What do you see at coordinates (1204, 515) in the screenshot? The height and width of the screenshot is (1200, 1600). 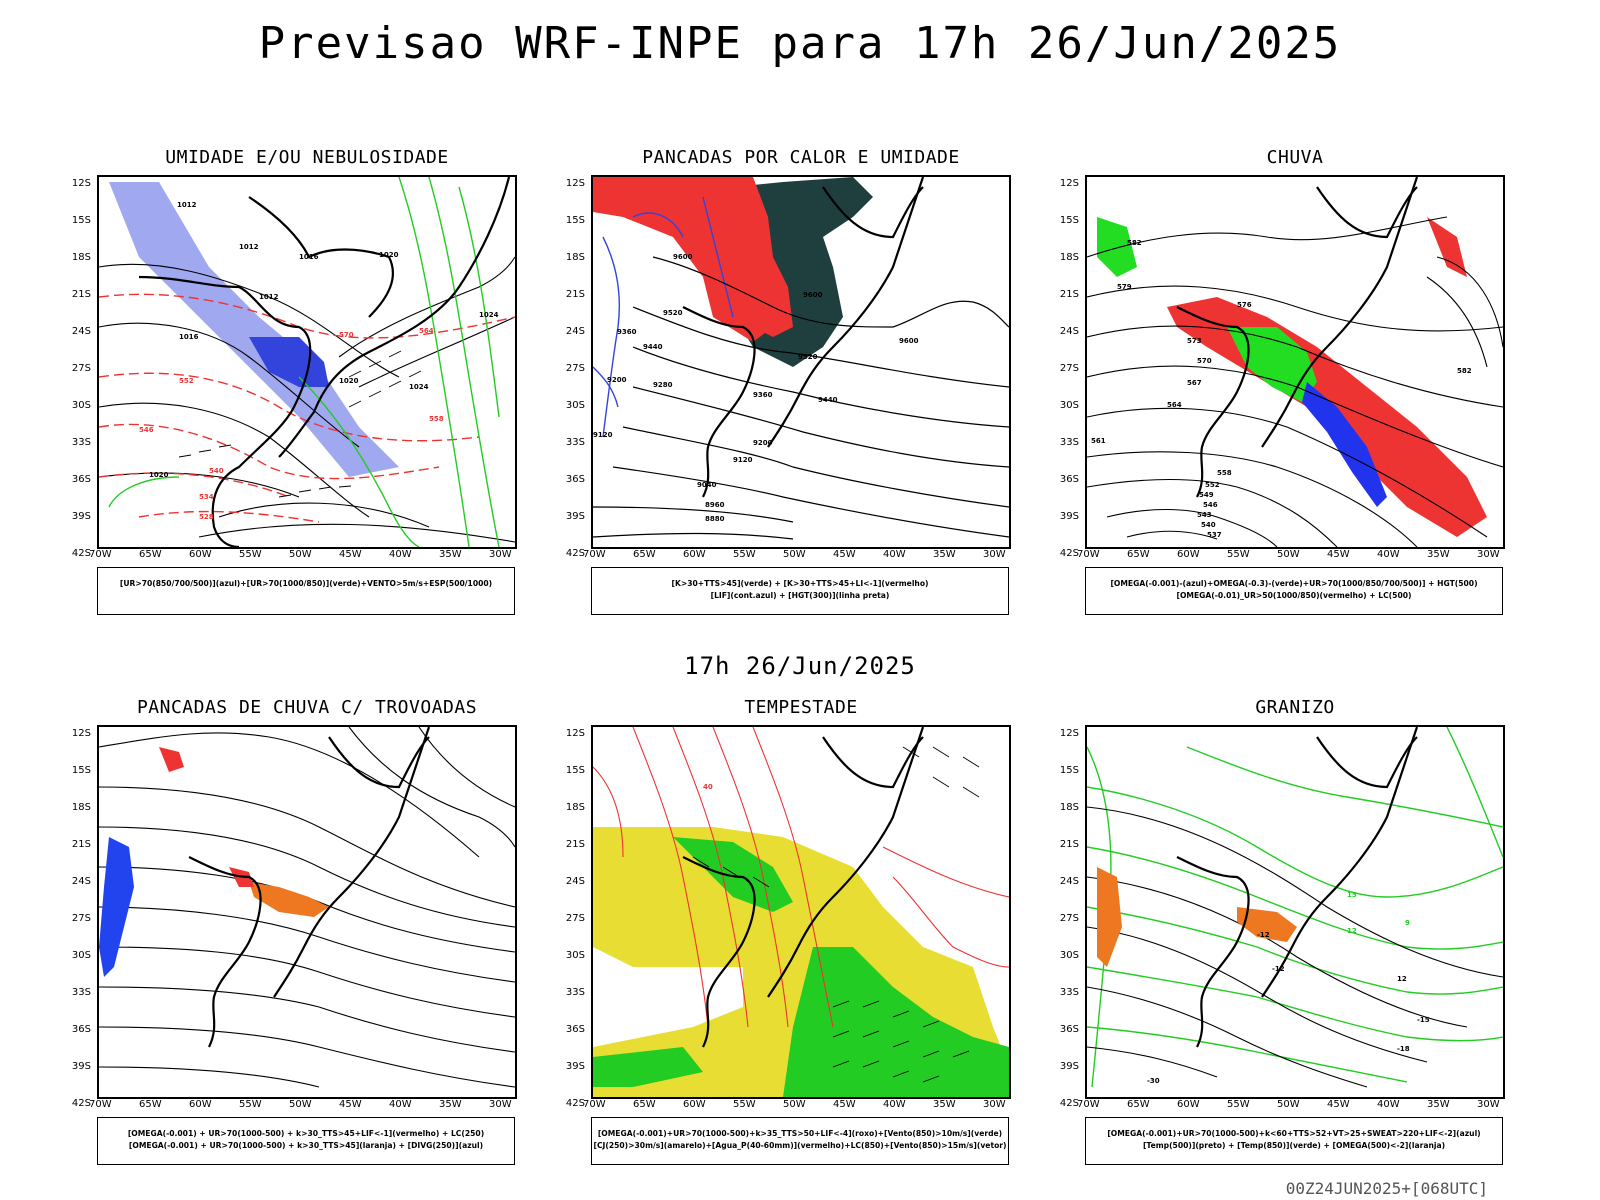 I see `contour-label: 543` at bounding box center [1204, 515].